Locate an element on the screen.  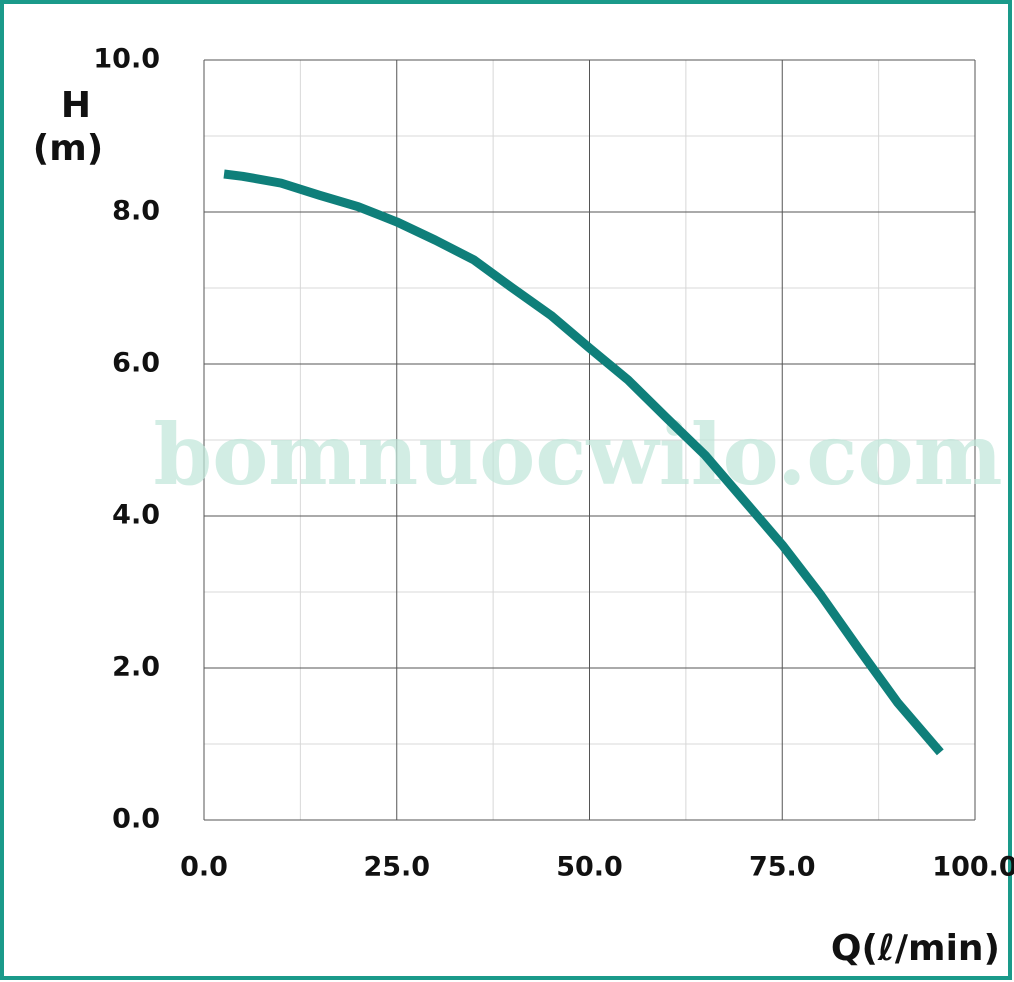
x-tick-label: 75.0 is located at coordinates (782, 867).